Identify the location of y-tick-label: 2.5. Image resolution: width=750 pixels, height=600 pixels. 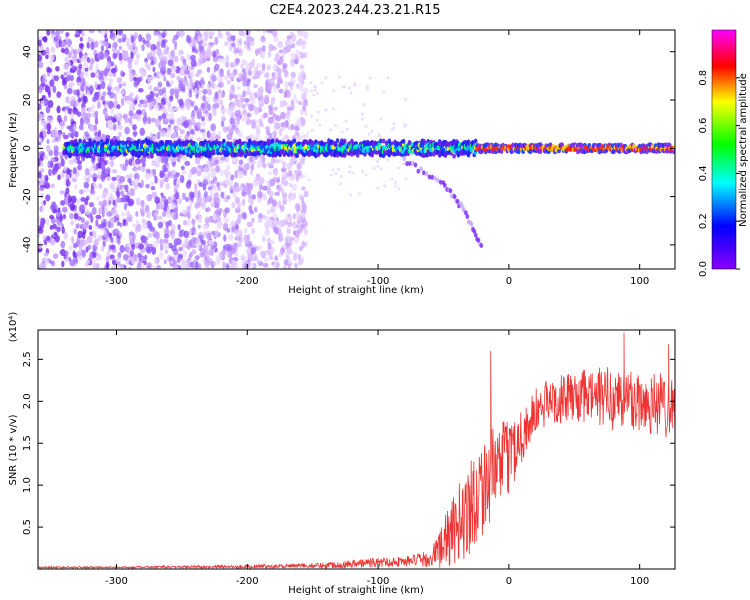
(27, 359).